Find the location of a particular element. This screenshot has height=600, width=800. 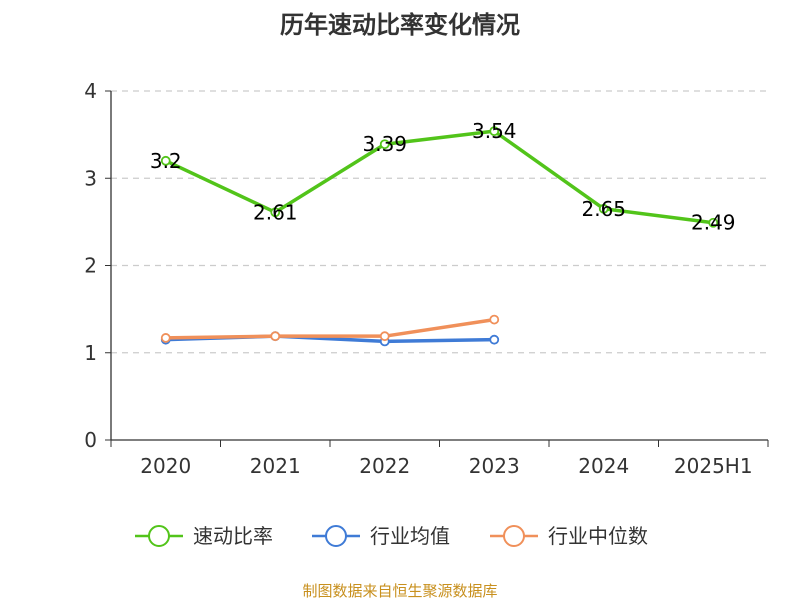

data-label: 2.61 is located at coordinates (275, 212).